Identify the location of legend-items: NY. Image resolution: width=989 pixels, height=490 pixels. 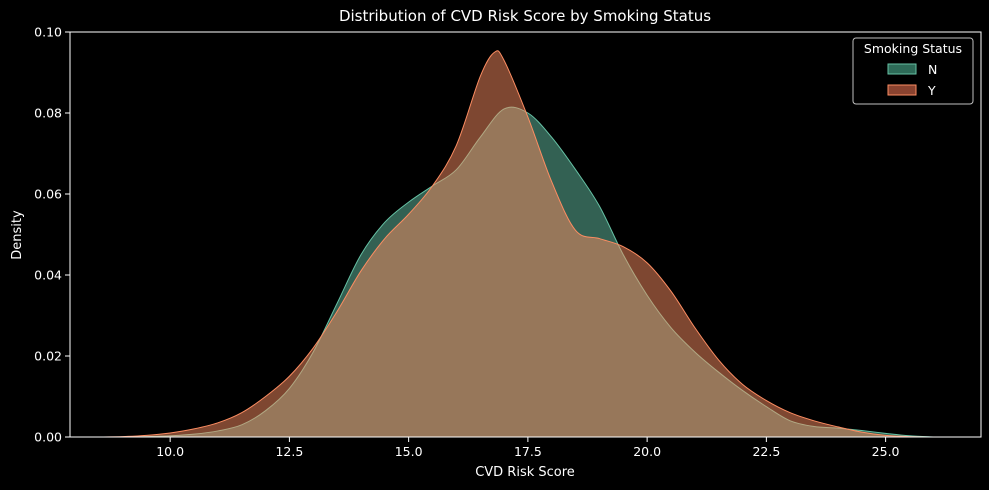
(912, 80).